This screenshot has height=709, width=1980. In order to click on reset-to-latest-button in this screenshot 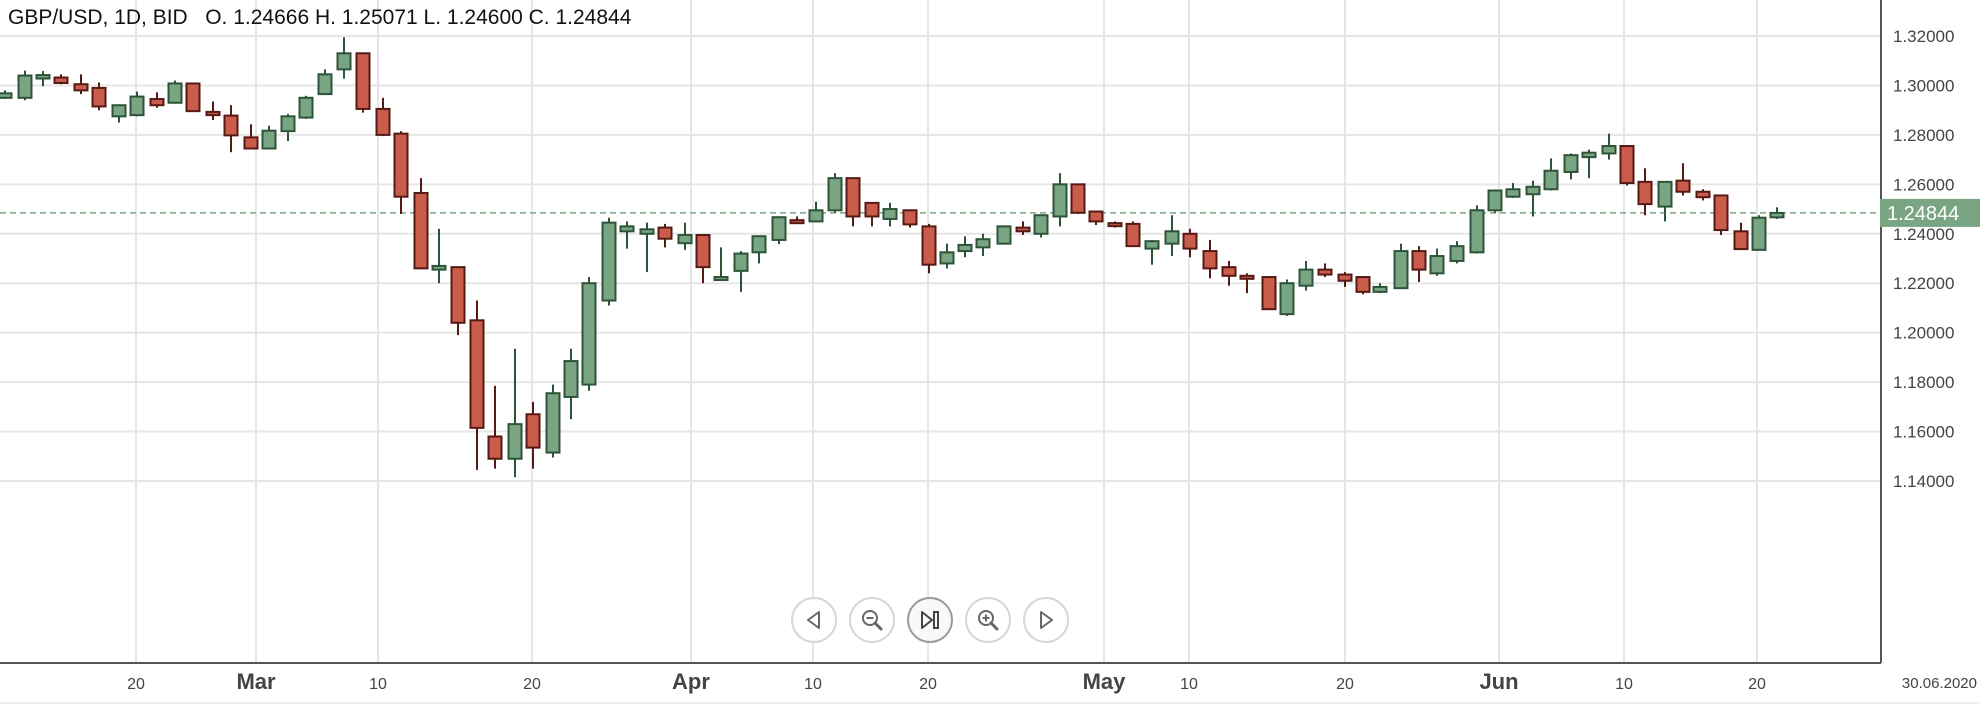, I will do `click(930, 620)`.